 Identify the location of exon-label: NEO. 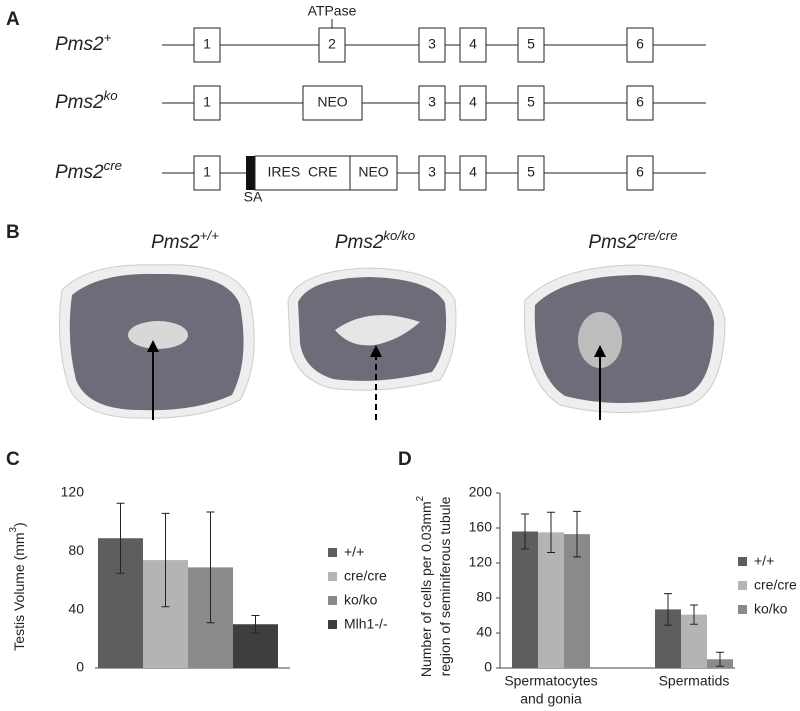
(373, 172).